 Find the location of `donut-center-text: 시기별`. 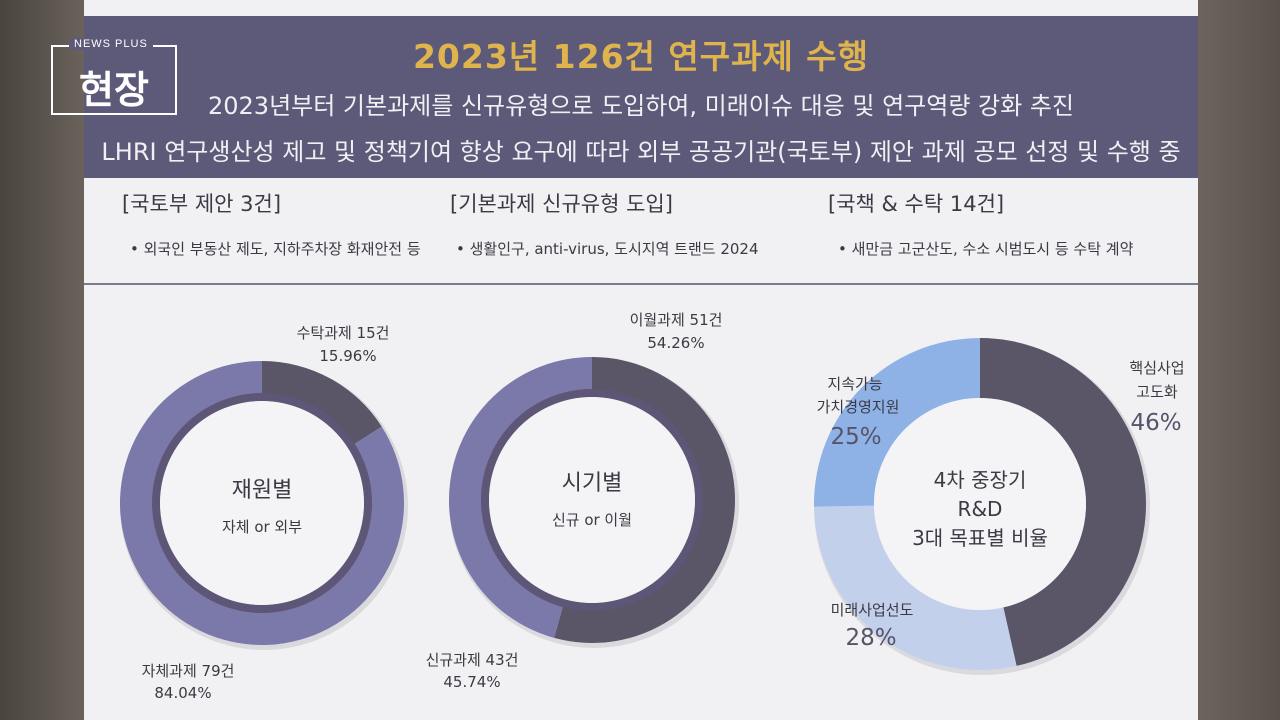

donut-center-text: 시기별 is located at coordinates (592, 483).